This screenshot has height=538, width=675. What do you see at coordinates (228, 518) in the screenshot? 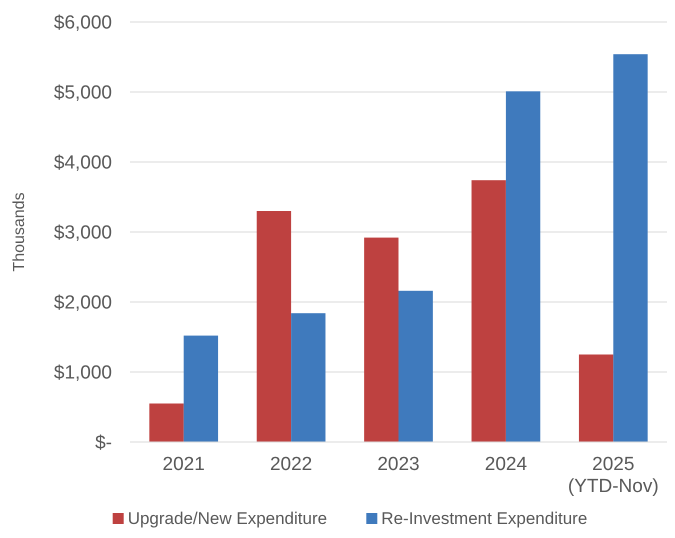
I see `legend-label: Upgrade/New Expenditure` at bounding box center [228, 518].